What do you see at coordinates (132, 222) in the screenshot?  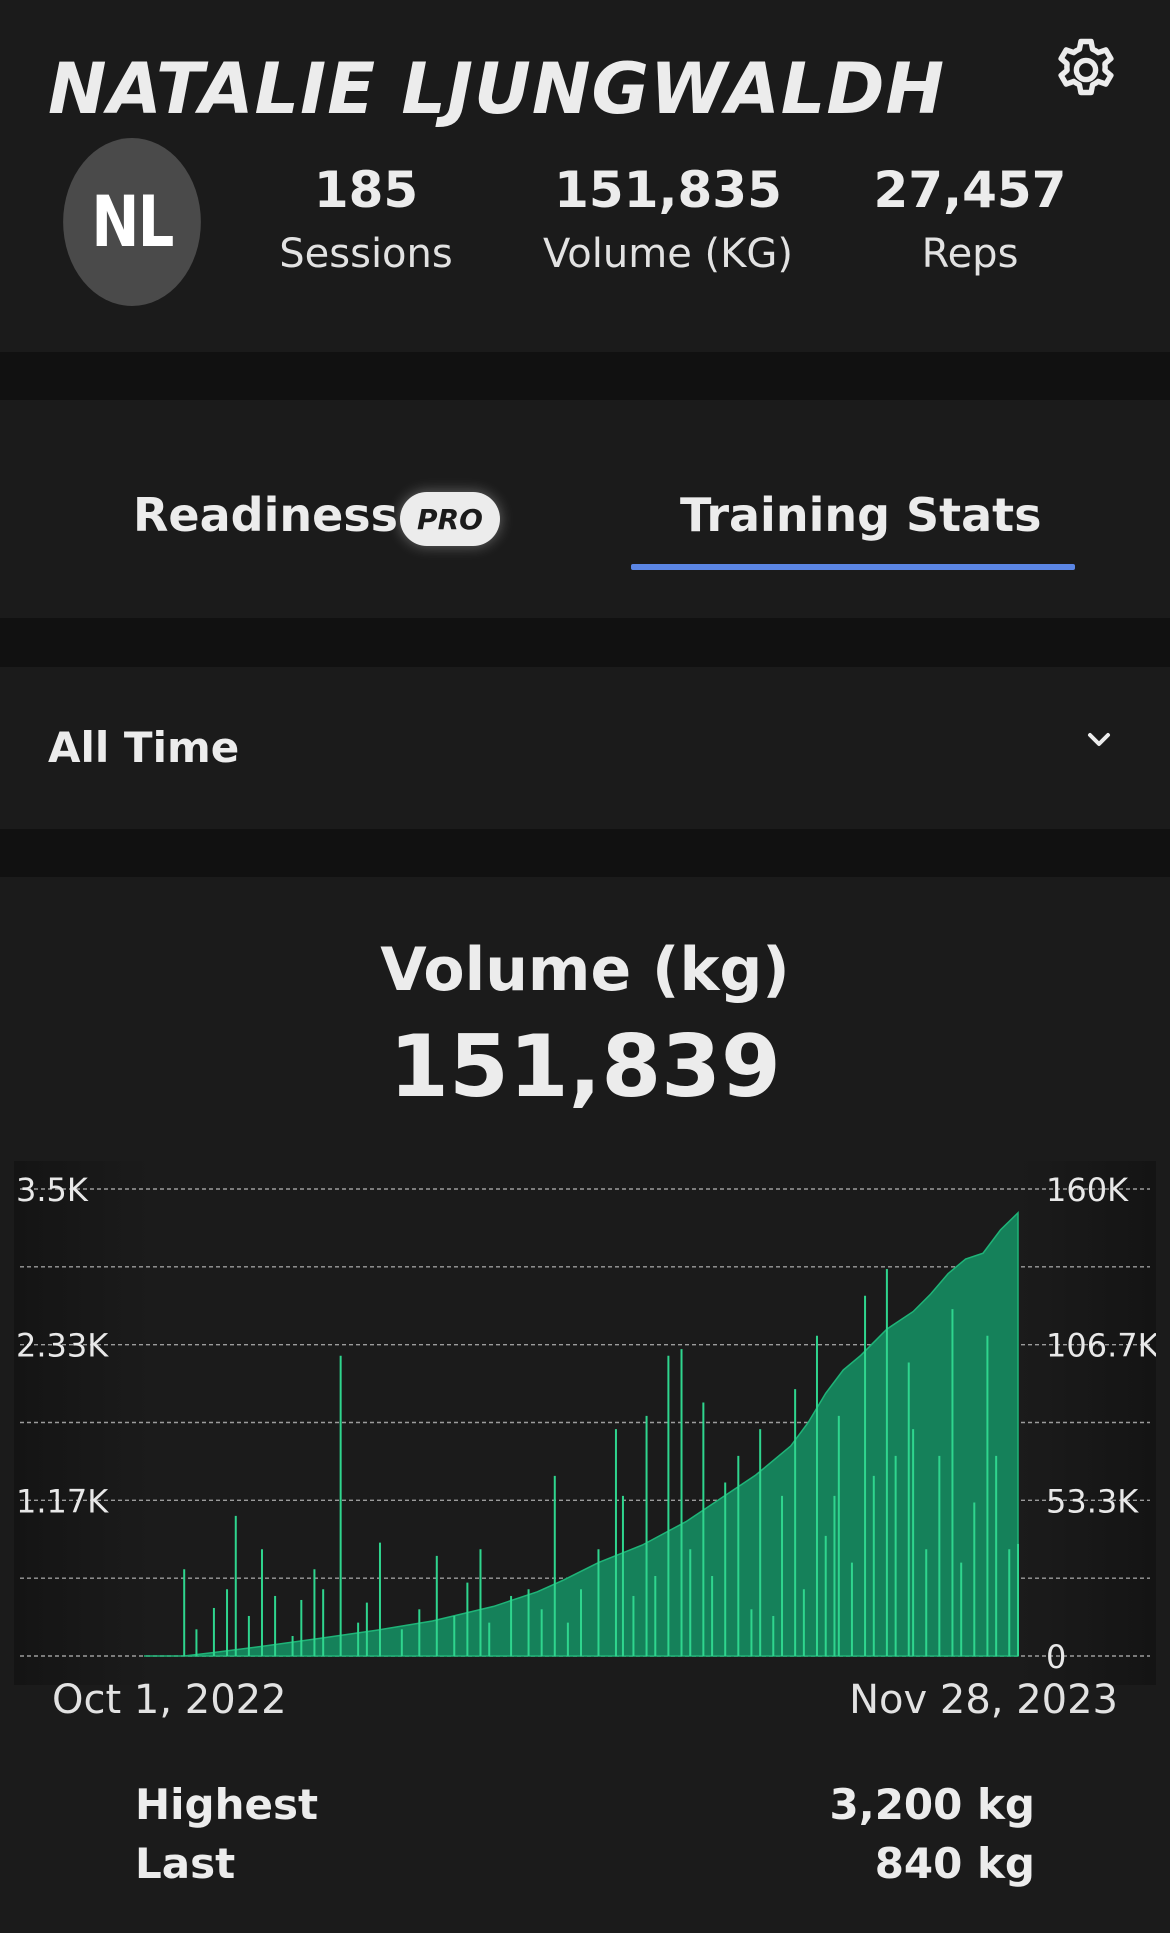 I see `avatar: NL` at bounding box center [132, 222].